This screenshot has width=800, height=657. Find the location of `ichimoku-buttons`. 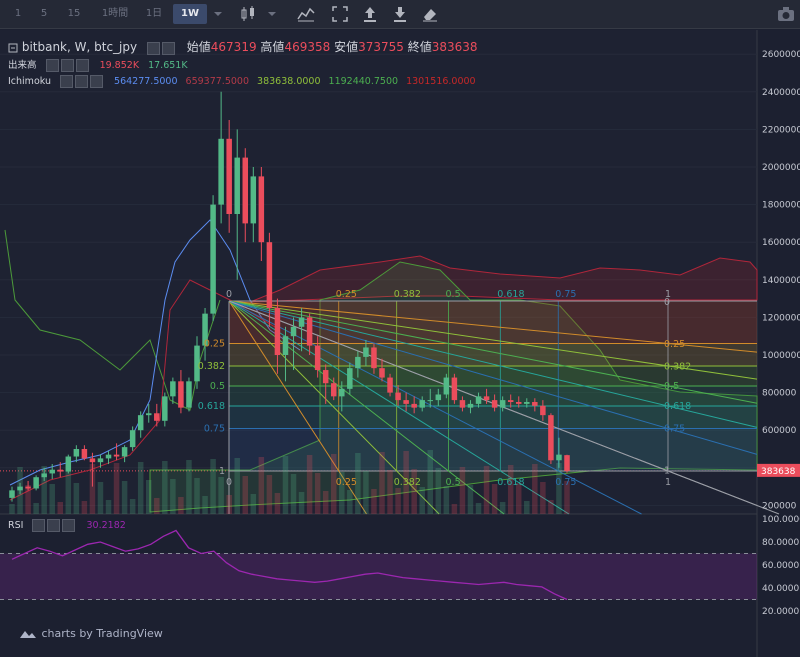

ichimoku-buttons is located at coordinates (82, 81).